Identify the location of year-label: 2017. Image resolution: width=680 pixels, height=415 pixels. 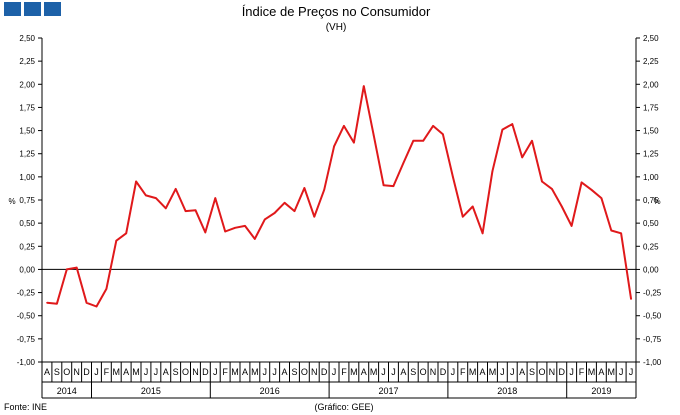
(388, 391).